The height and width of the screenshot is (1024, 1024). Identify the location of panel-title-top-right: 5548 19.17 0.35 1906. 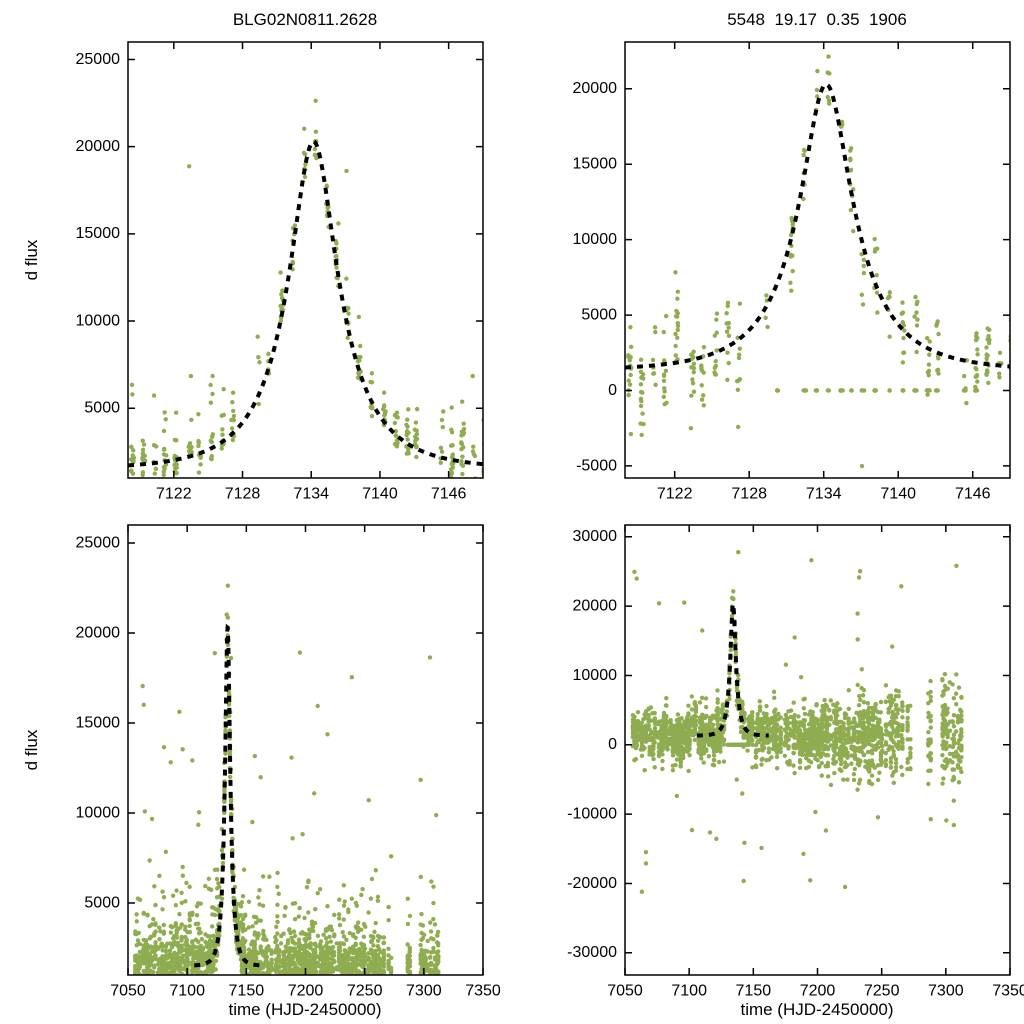
(817, 19).